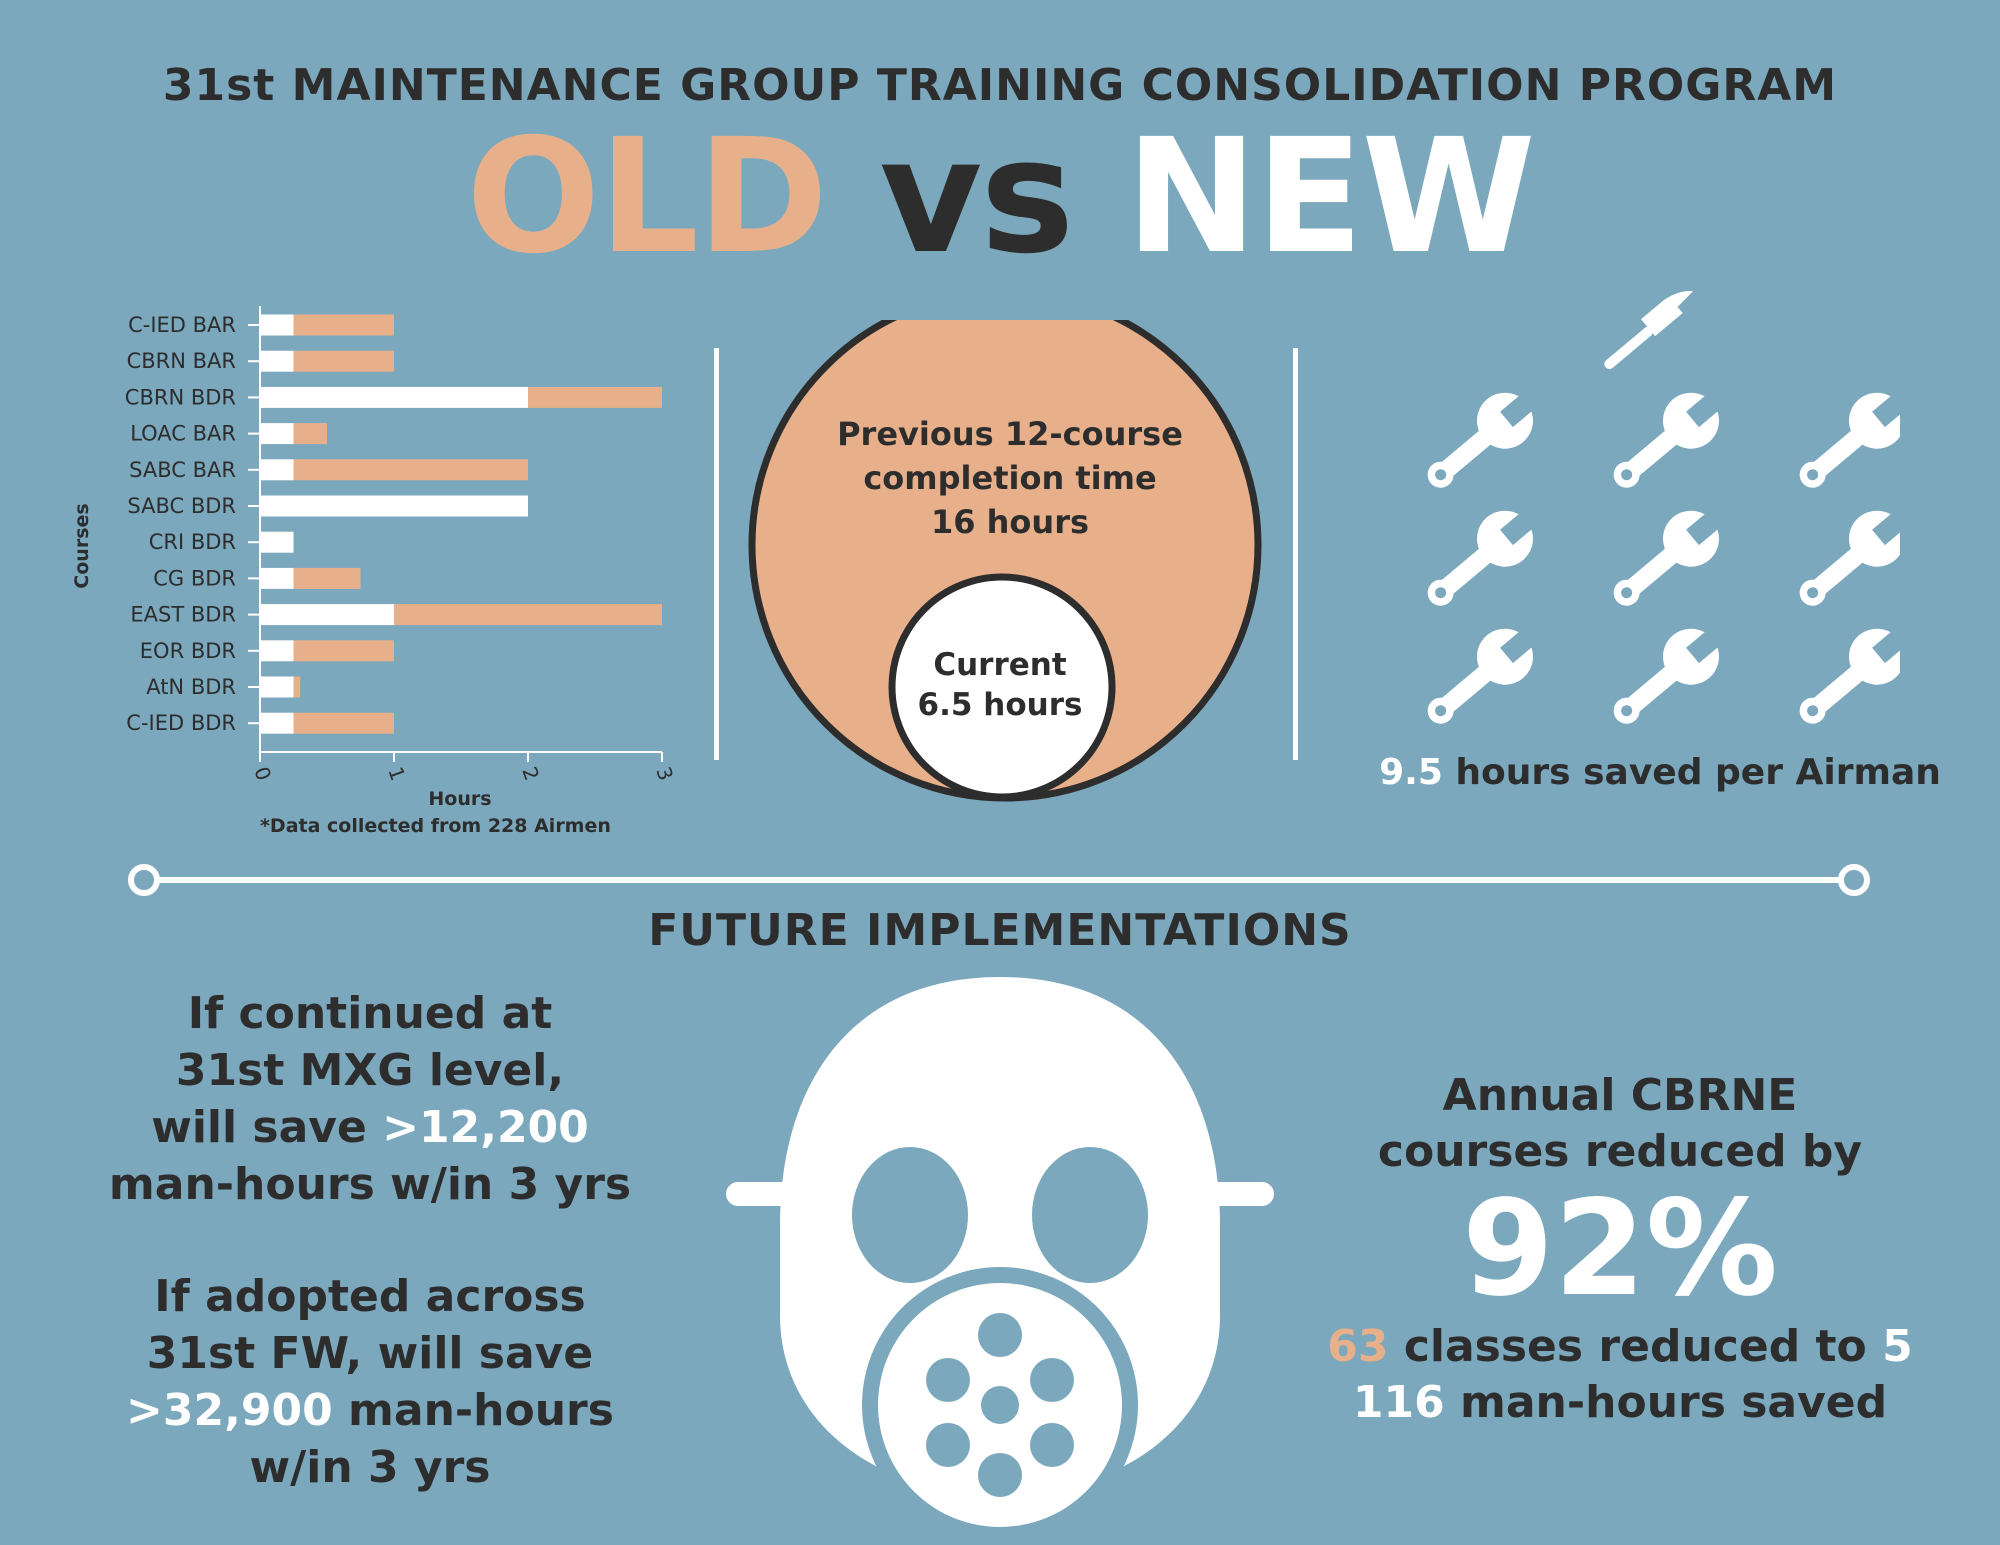 The image size is (2000, 1545). What do you see at coordinates (229, 1410) in the screenshot?
I see `fw-savings-value: >32,900` at bounding box center [229, 1410].